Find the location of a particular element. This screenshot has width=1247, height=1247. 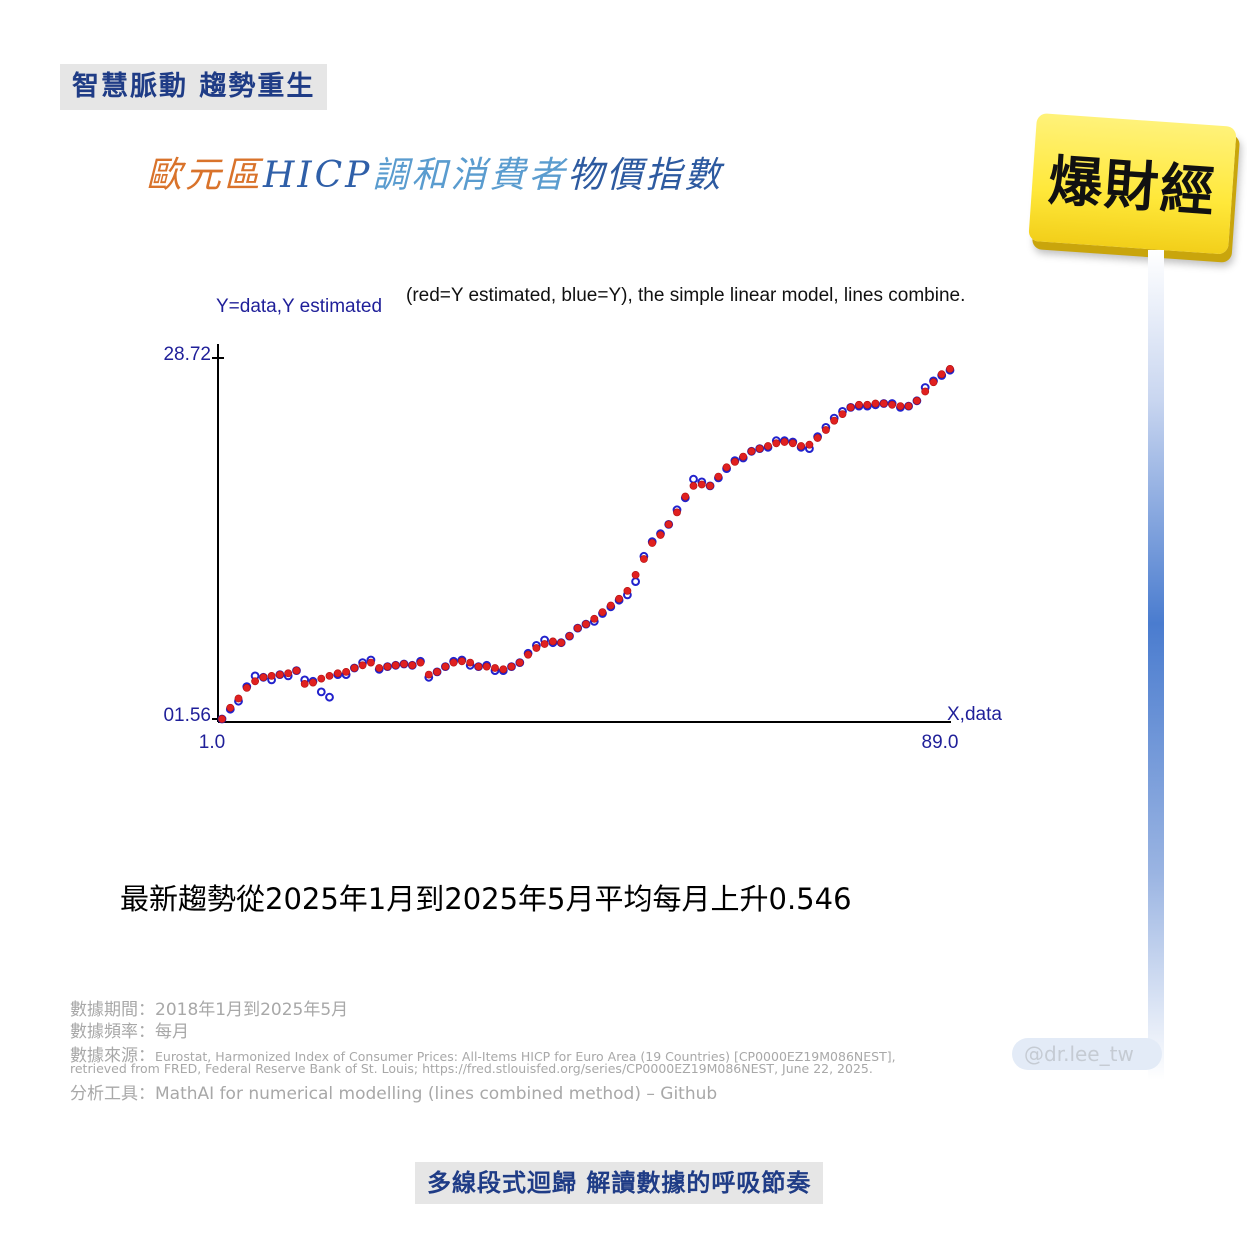

y-tick-label: 01.56 is located at coordinates (187, 715).